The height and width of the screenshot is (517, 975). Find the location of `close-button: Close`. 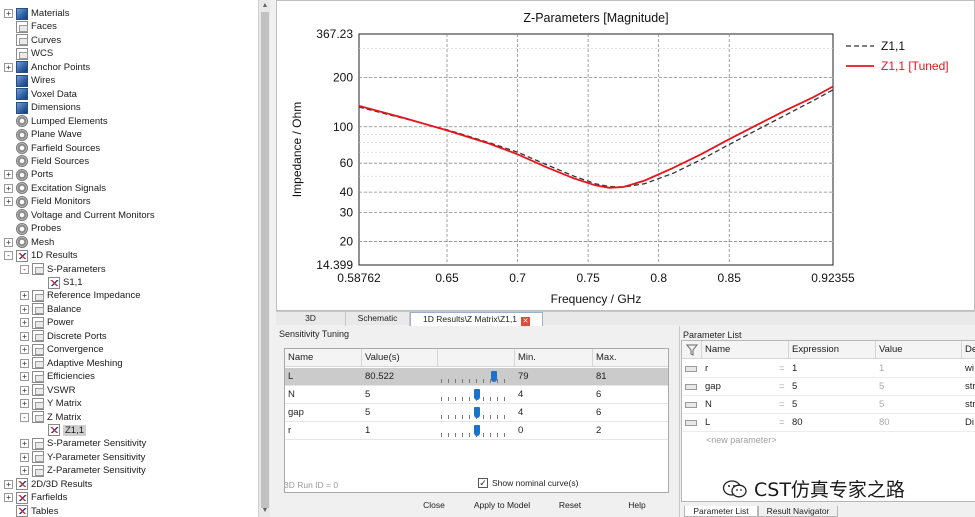

close-button: Close is located at coordinates (434, 505).